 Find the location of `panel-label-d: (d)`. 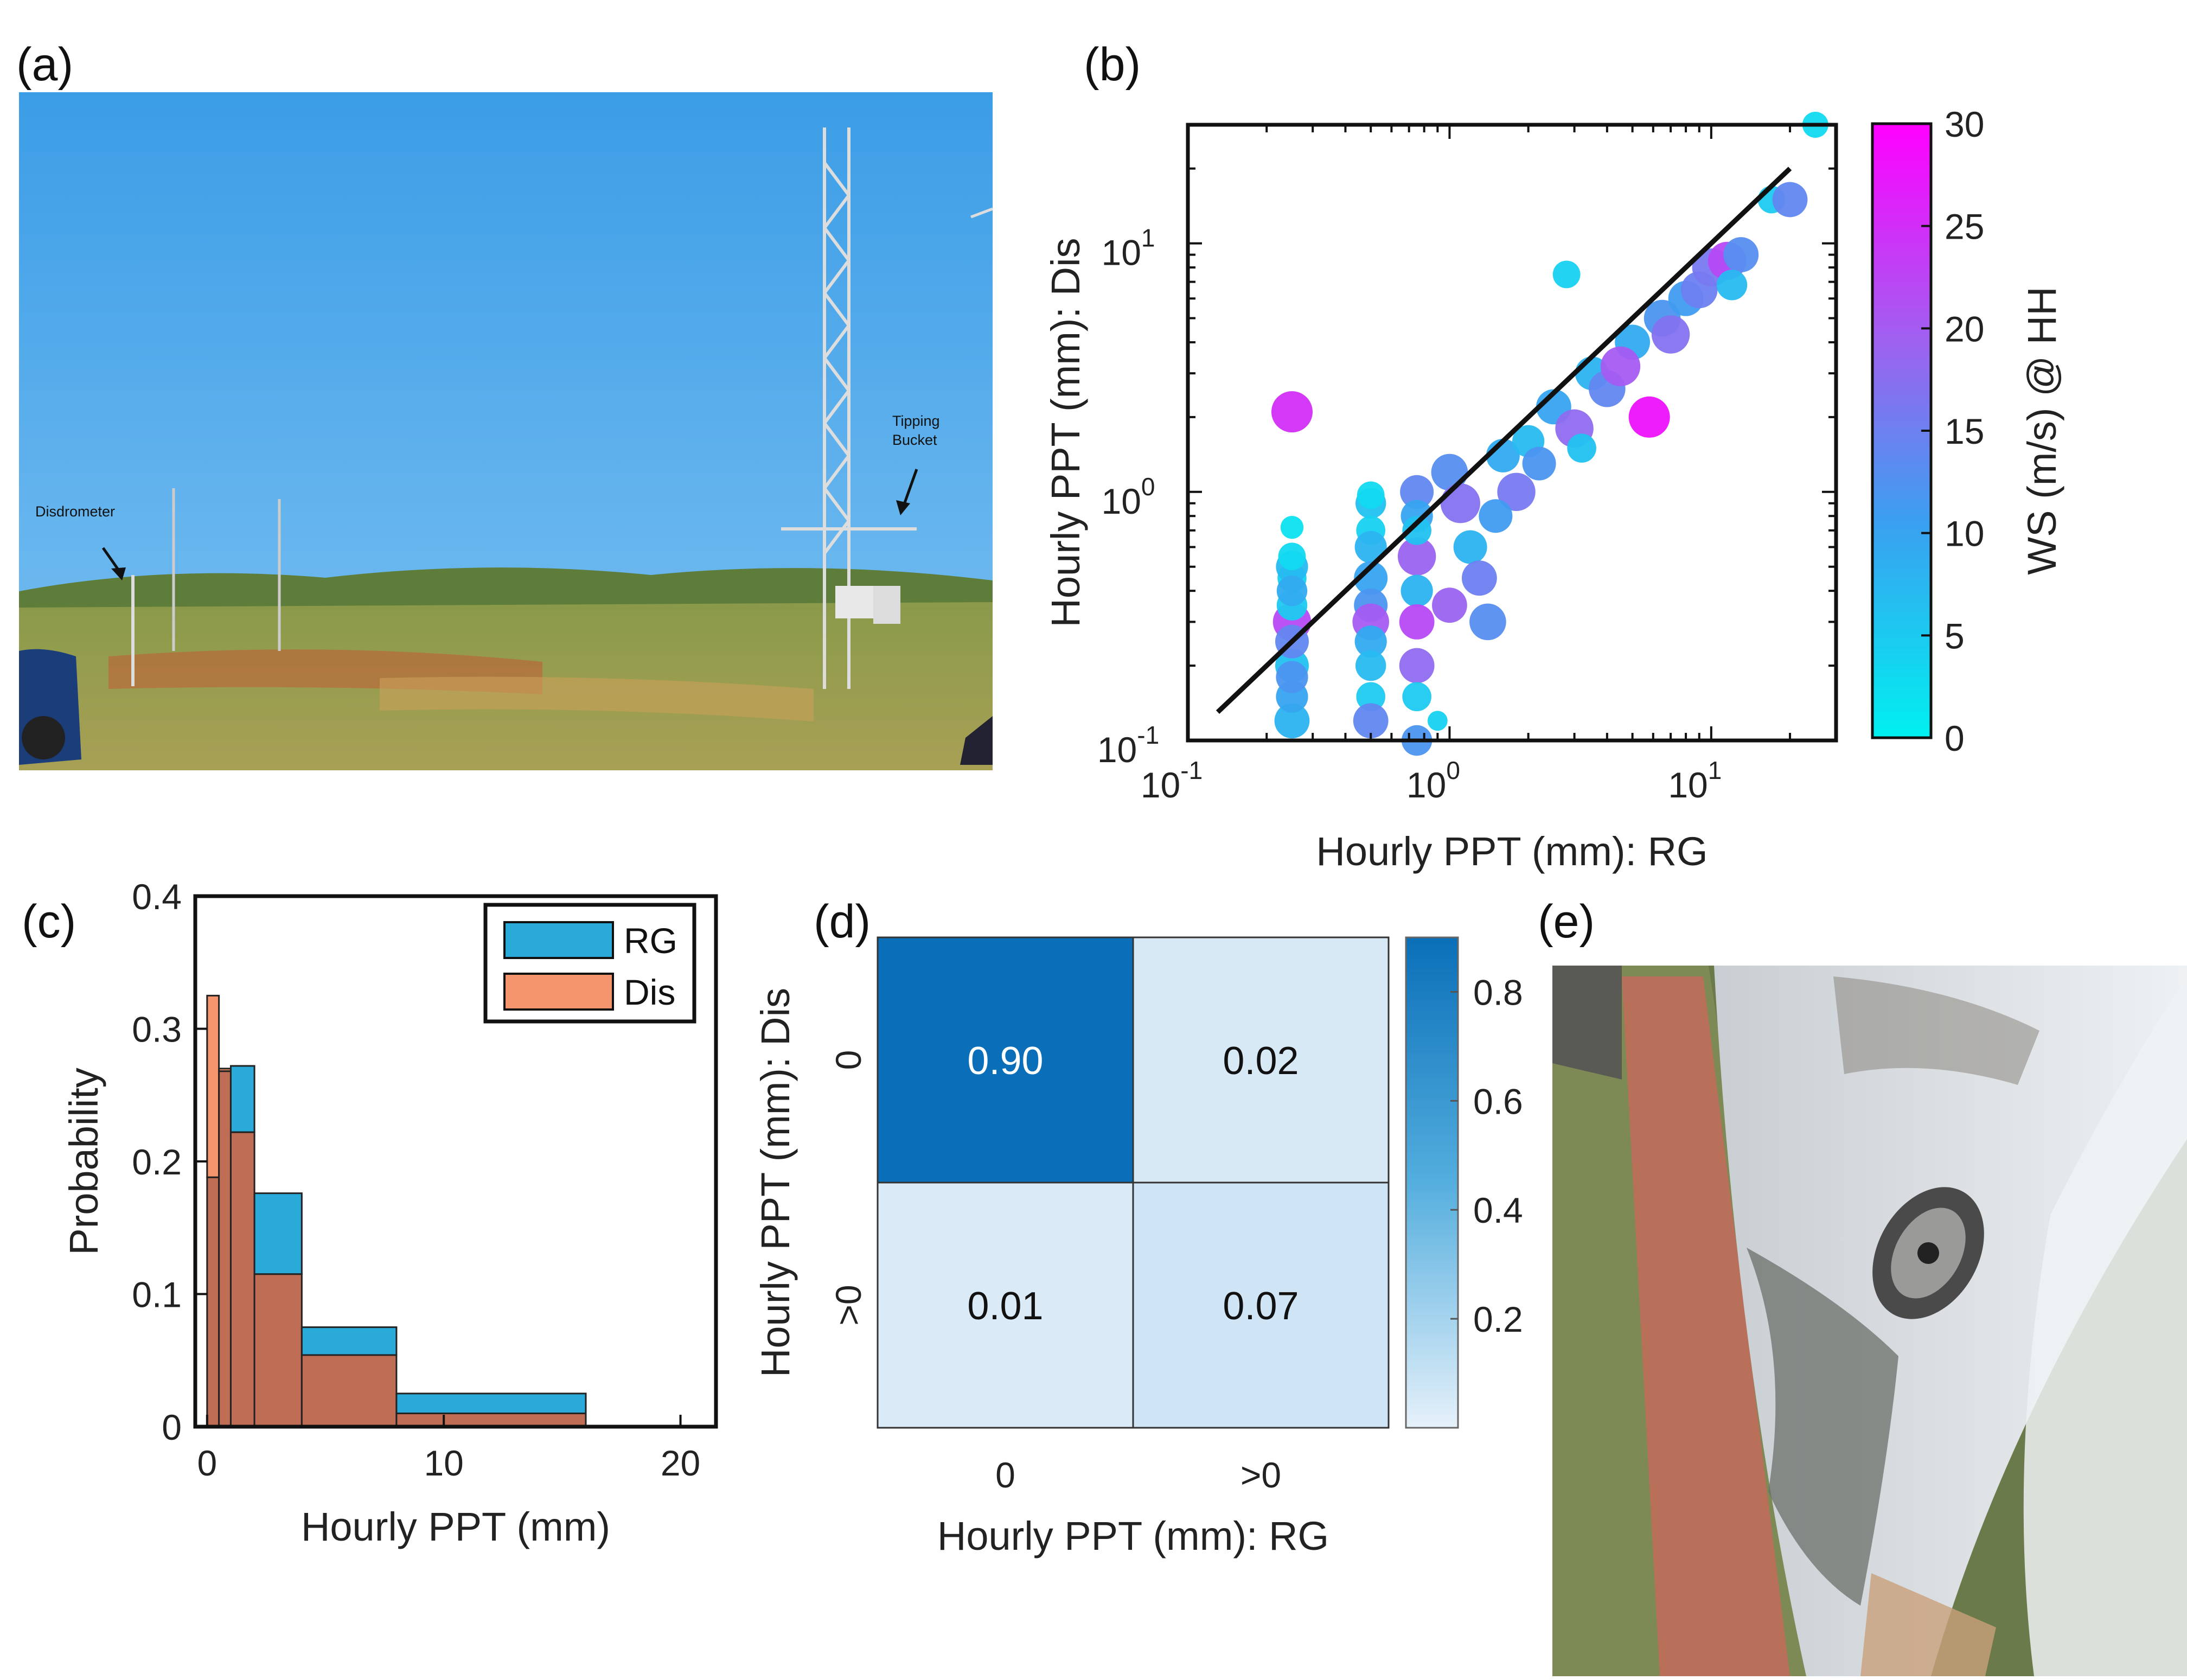

panel-label-d: (d) is located at coordinates (842, 922).